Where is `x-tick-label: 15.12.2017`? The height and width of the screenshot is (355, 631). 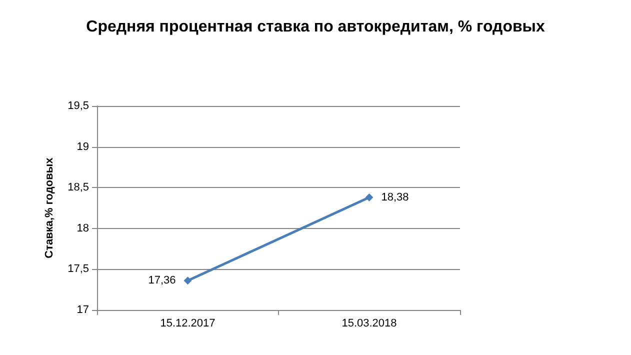
x-tick-label: 15.12.2017 is located at coordinates (188, 324).